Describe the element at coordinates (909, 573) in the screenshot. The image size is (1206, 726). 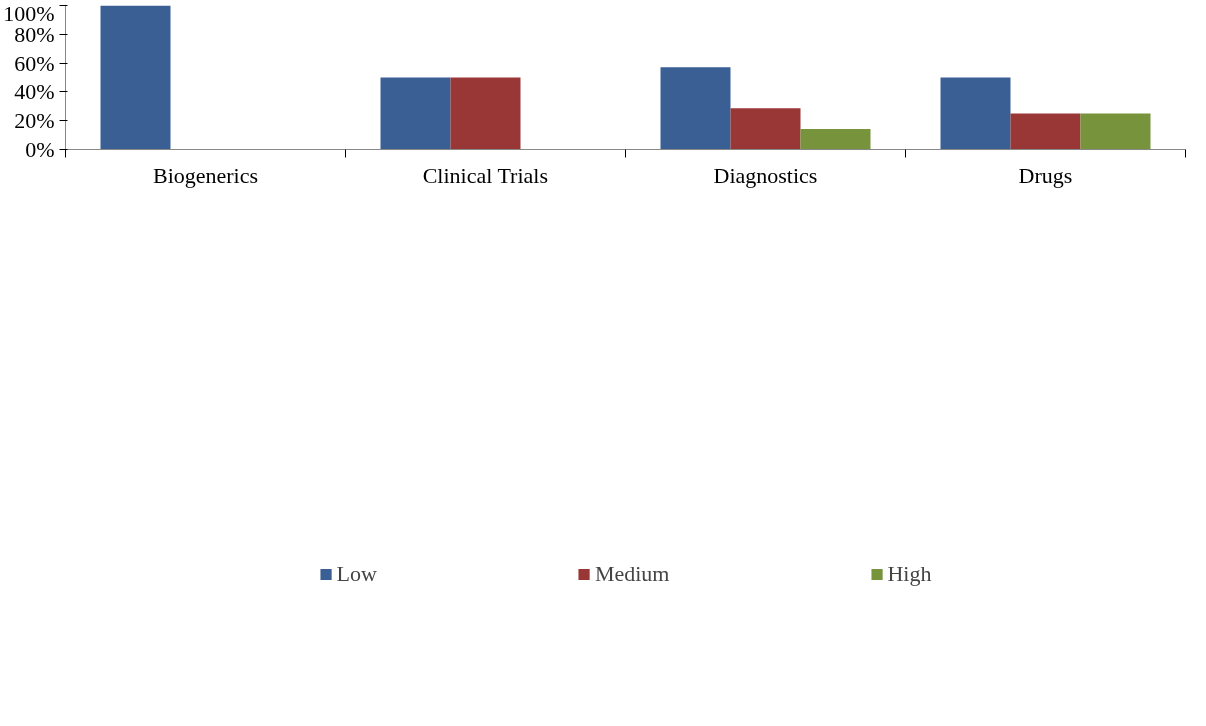
I see `legend-label: High` at that location.